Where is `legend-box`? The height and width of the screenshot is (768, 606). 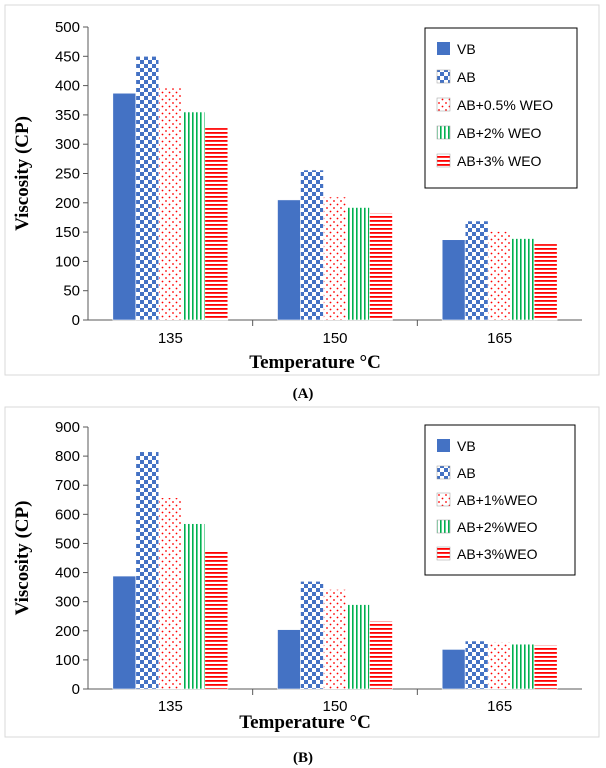
legend-box is located at coordinates (501, 108).